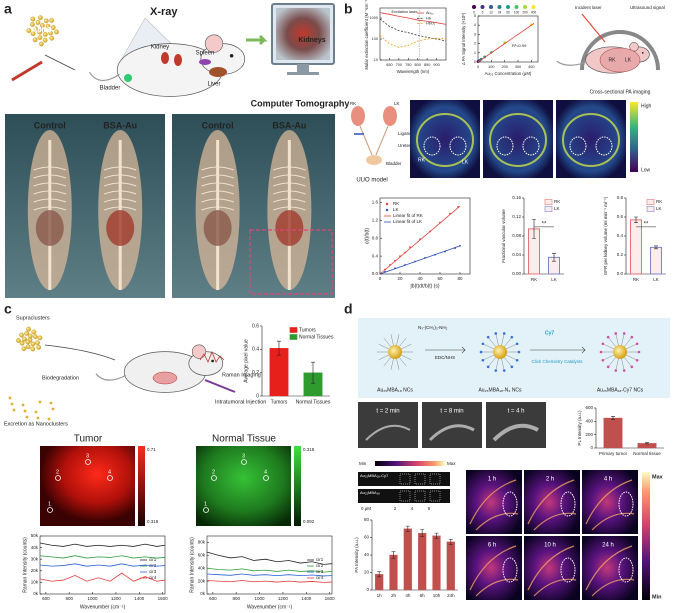  What do you see at coordinates (516, 197) in the screenshot?
I see `y-tick-label: 0.16` at bounding box center [516, 197].